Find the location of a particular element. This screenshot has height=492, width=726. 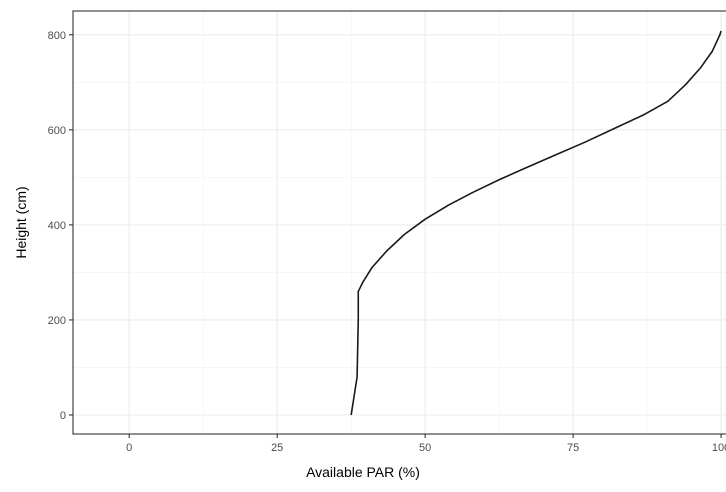

y-tick-label: 400 is located at coordinates (57, 226).